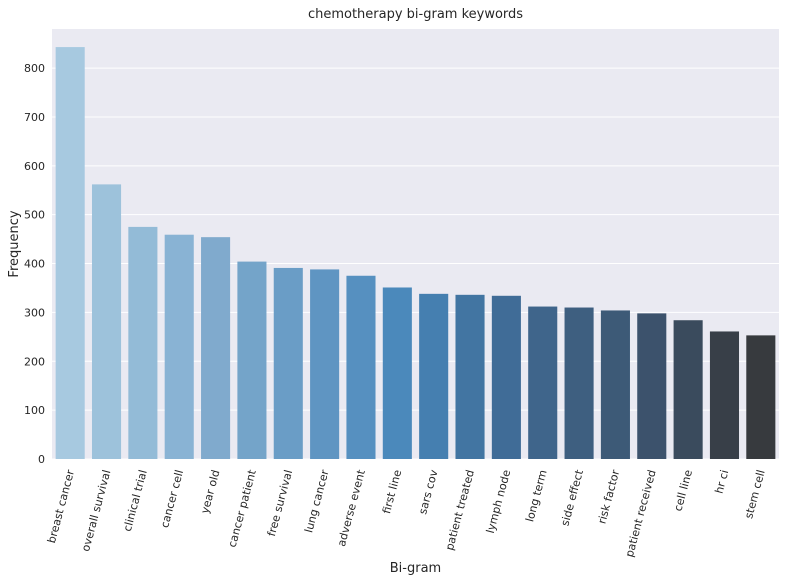 The width and height of the screenshot is (787, 586). Describe the element at coordinates (536, 495) in the screenshot. I see `x-tick-label: long term` at that location.